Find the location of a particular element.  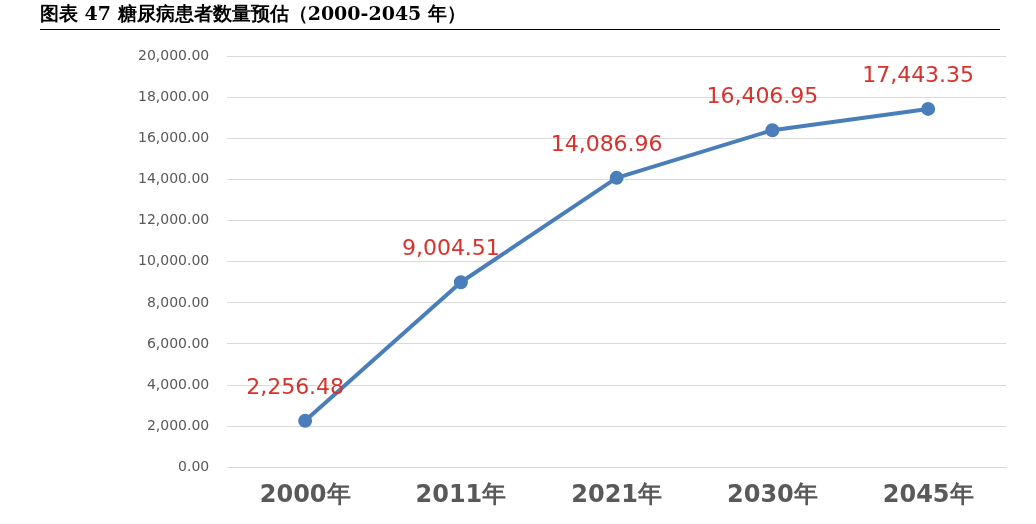

data-label: 17,443.35 is located at coordinates (918, 74).